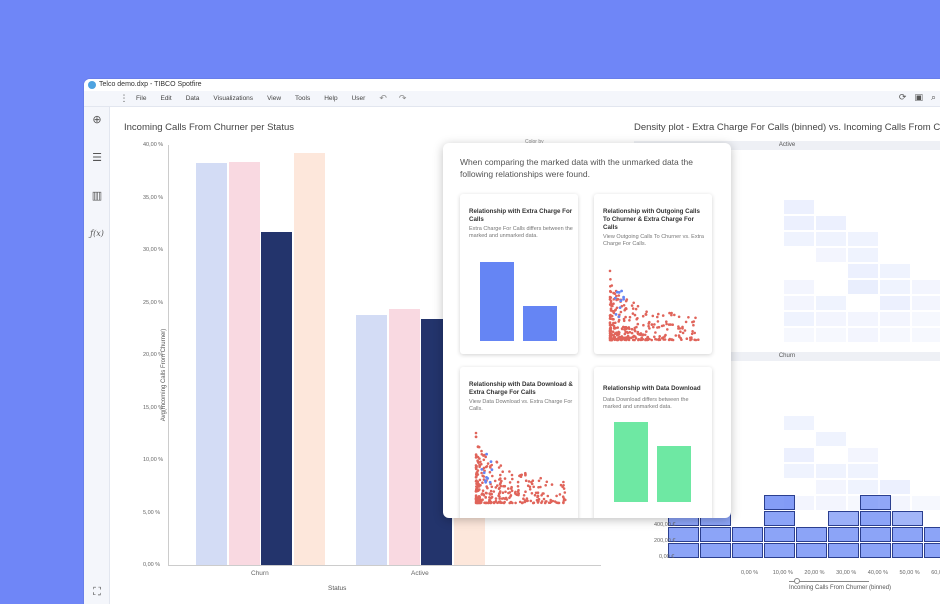  I want to click on menu-view: View, so click(274, 98).